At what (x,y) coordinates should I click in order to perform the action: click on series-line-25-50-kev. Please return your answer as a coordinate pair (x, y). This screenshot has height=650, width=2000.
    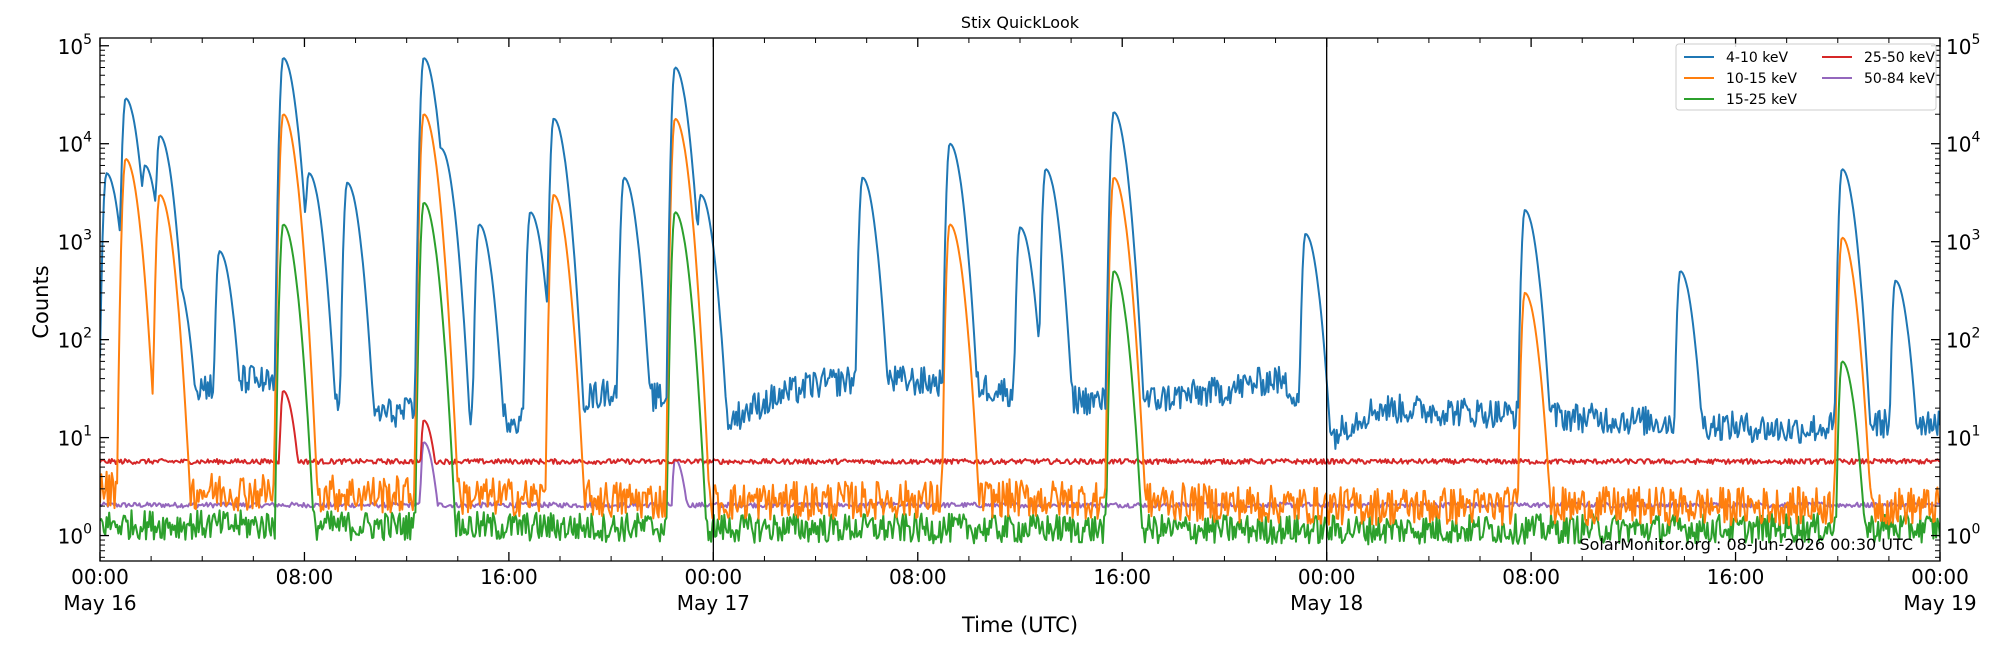
    Looking at the image, I should click on (1020, 428).